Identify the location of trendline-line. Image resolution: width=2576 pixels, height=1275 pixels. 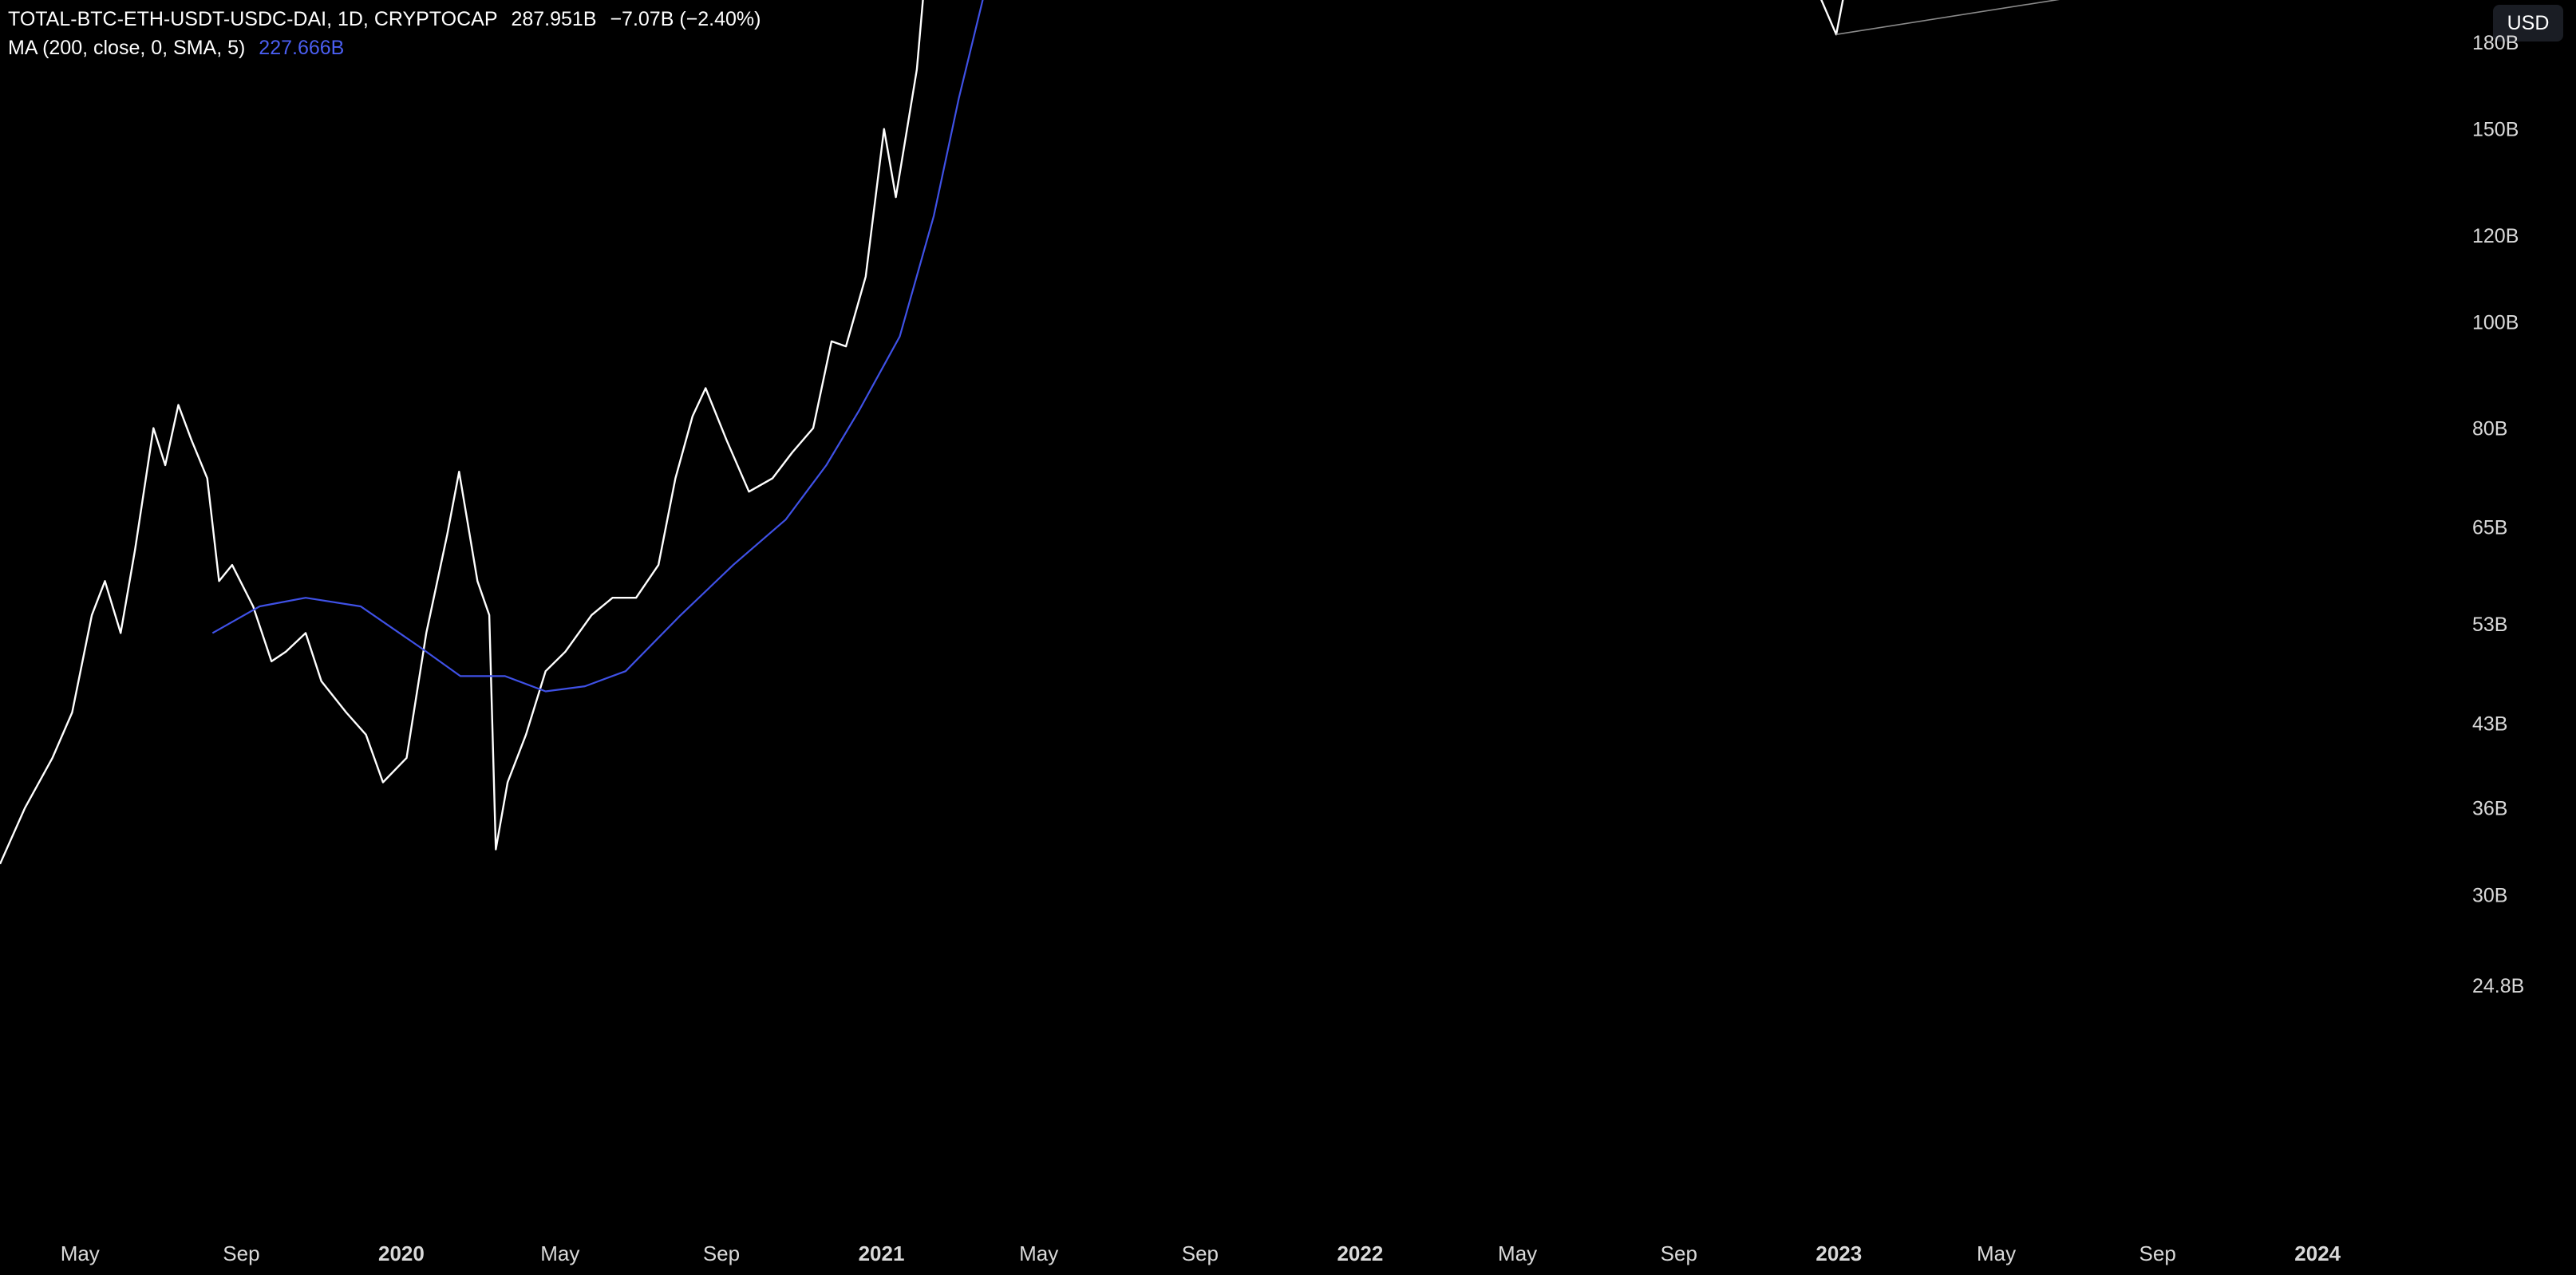
(2148, 17).